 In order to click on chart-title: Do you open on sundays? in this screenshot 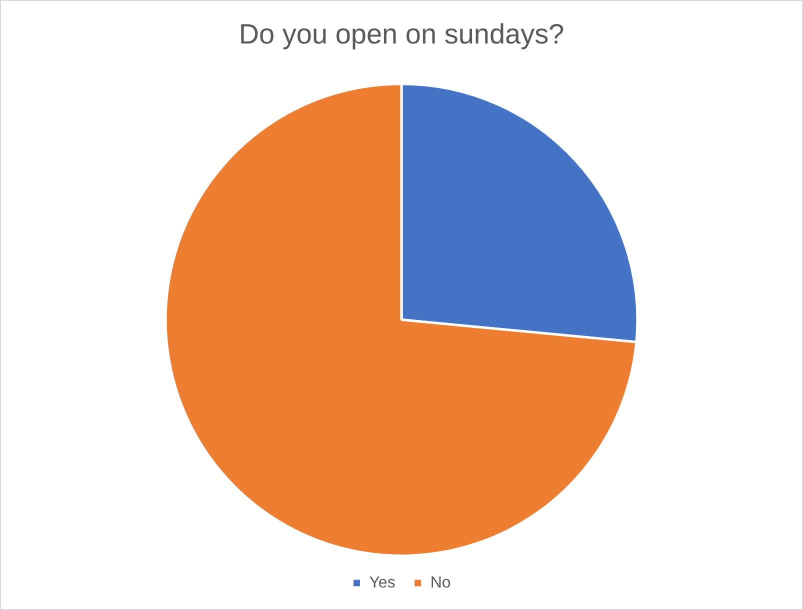, I will do `click(401, 34)`.